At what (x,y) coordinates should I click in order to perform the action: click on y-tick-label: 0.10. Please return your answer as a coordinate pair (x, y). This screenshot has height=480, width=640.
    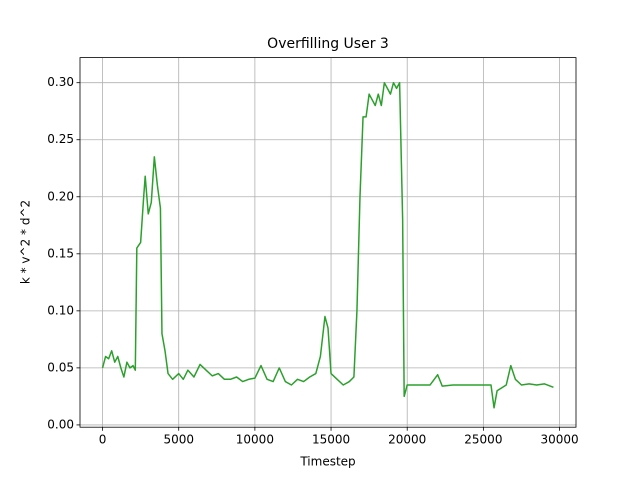
    Looking at the image, I should click on (60, 310).